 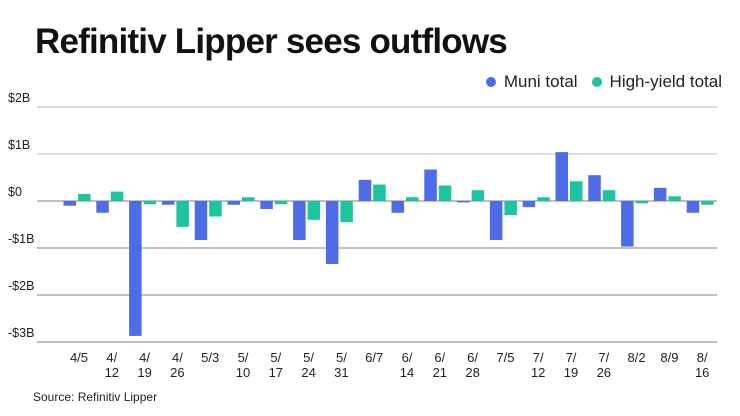 I want to click on x-tick-label: 7/19, so click(x=571, y=365).